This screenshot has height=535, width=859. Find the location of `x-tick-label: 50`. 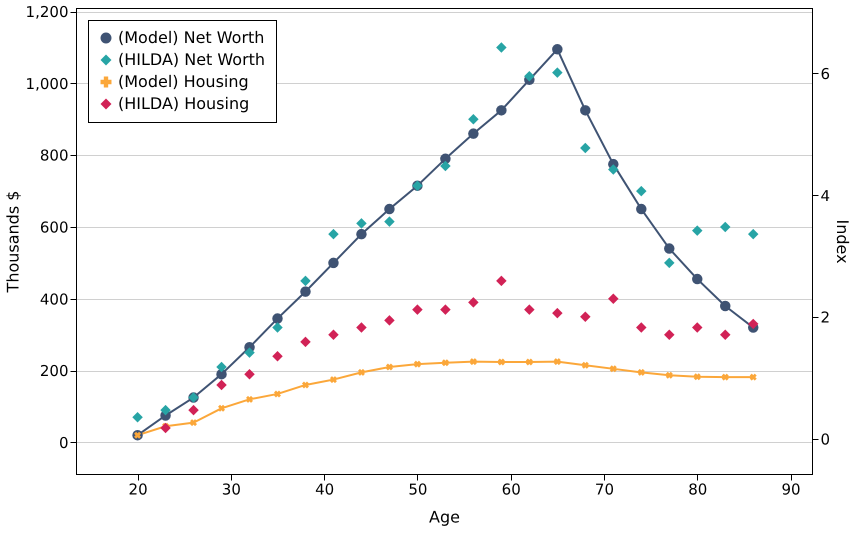

x-tick-label: 50 is located at coordinates (418, 489).